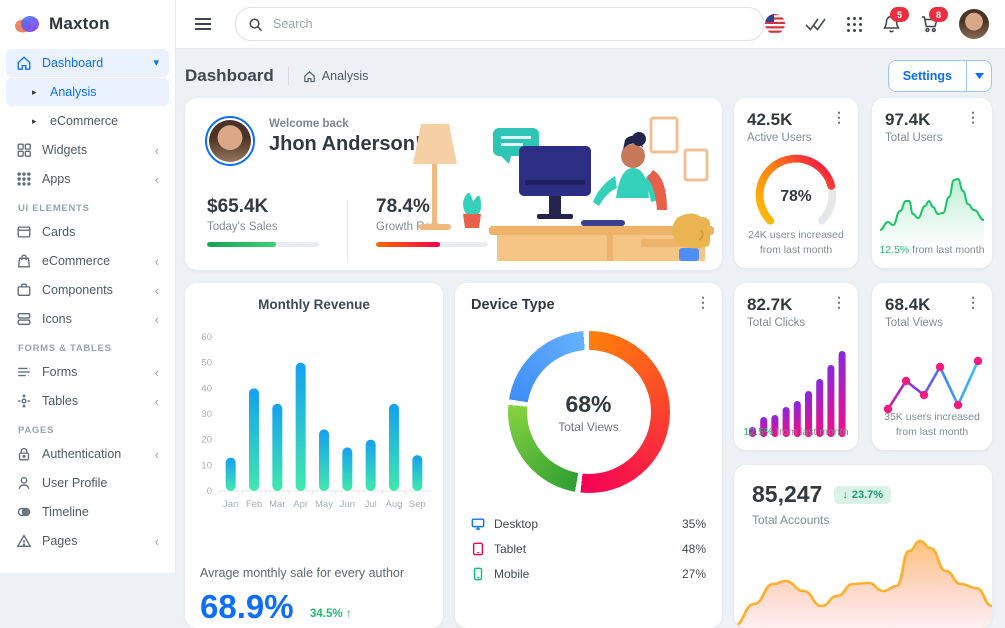 The height and width of the screenshot is (628, 1005). Describe the element at coordinates (87, 401) in the screenshot. I see `sidebar-item-tables: Tables ‹` at that location.